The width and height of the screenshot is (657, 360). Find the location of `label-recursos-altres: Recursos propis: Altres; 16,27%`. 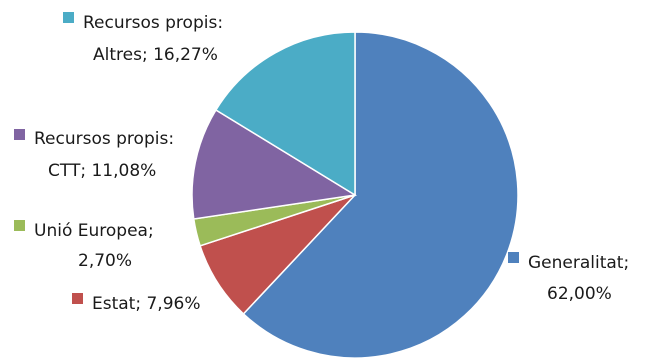

label-recursos-altres: Recursos propis: Altres; 16,27% is located at coordinates (143, 38).